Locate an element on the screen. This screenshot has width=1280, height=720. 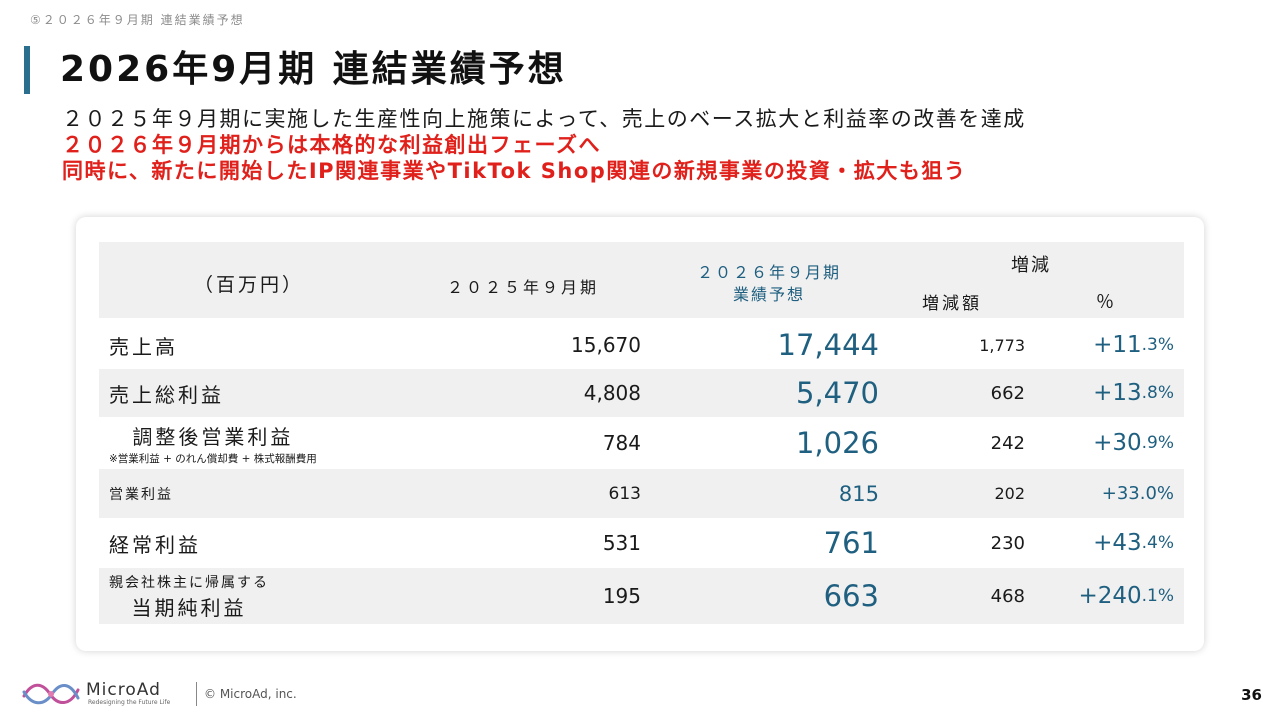
title-accent-bar is located at coordinates (27, 70).